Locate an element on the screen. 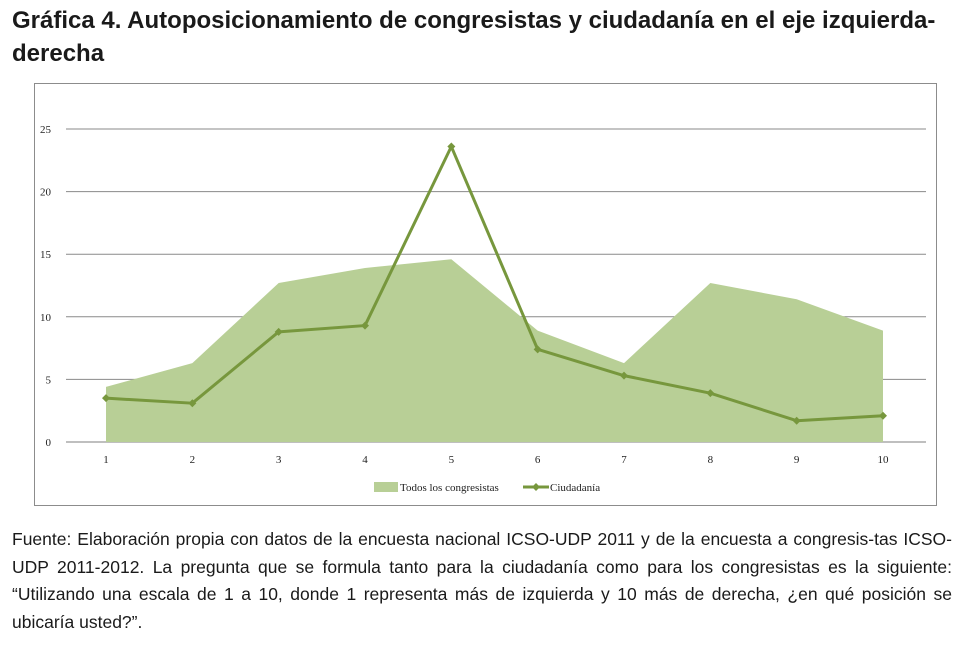  x-tick-label: 1 is located at coordinates (106, 460).